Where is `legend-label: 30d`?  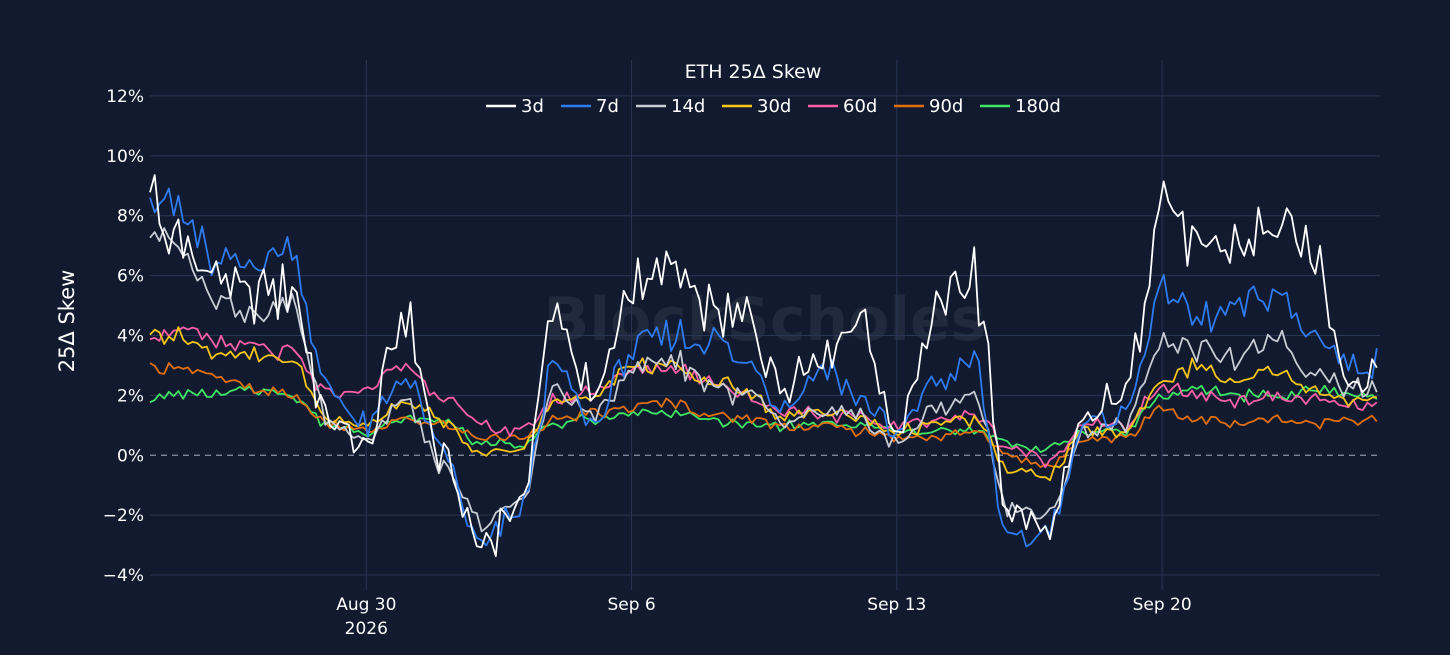 legend-label: 30d is located at coordinates (774, 106).